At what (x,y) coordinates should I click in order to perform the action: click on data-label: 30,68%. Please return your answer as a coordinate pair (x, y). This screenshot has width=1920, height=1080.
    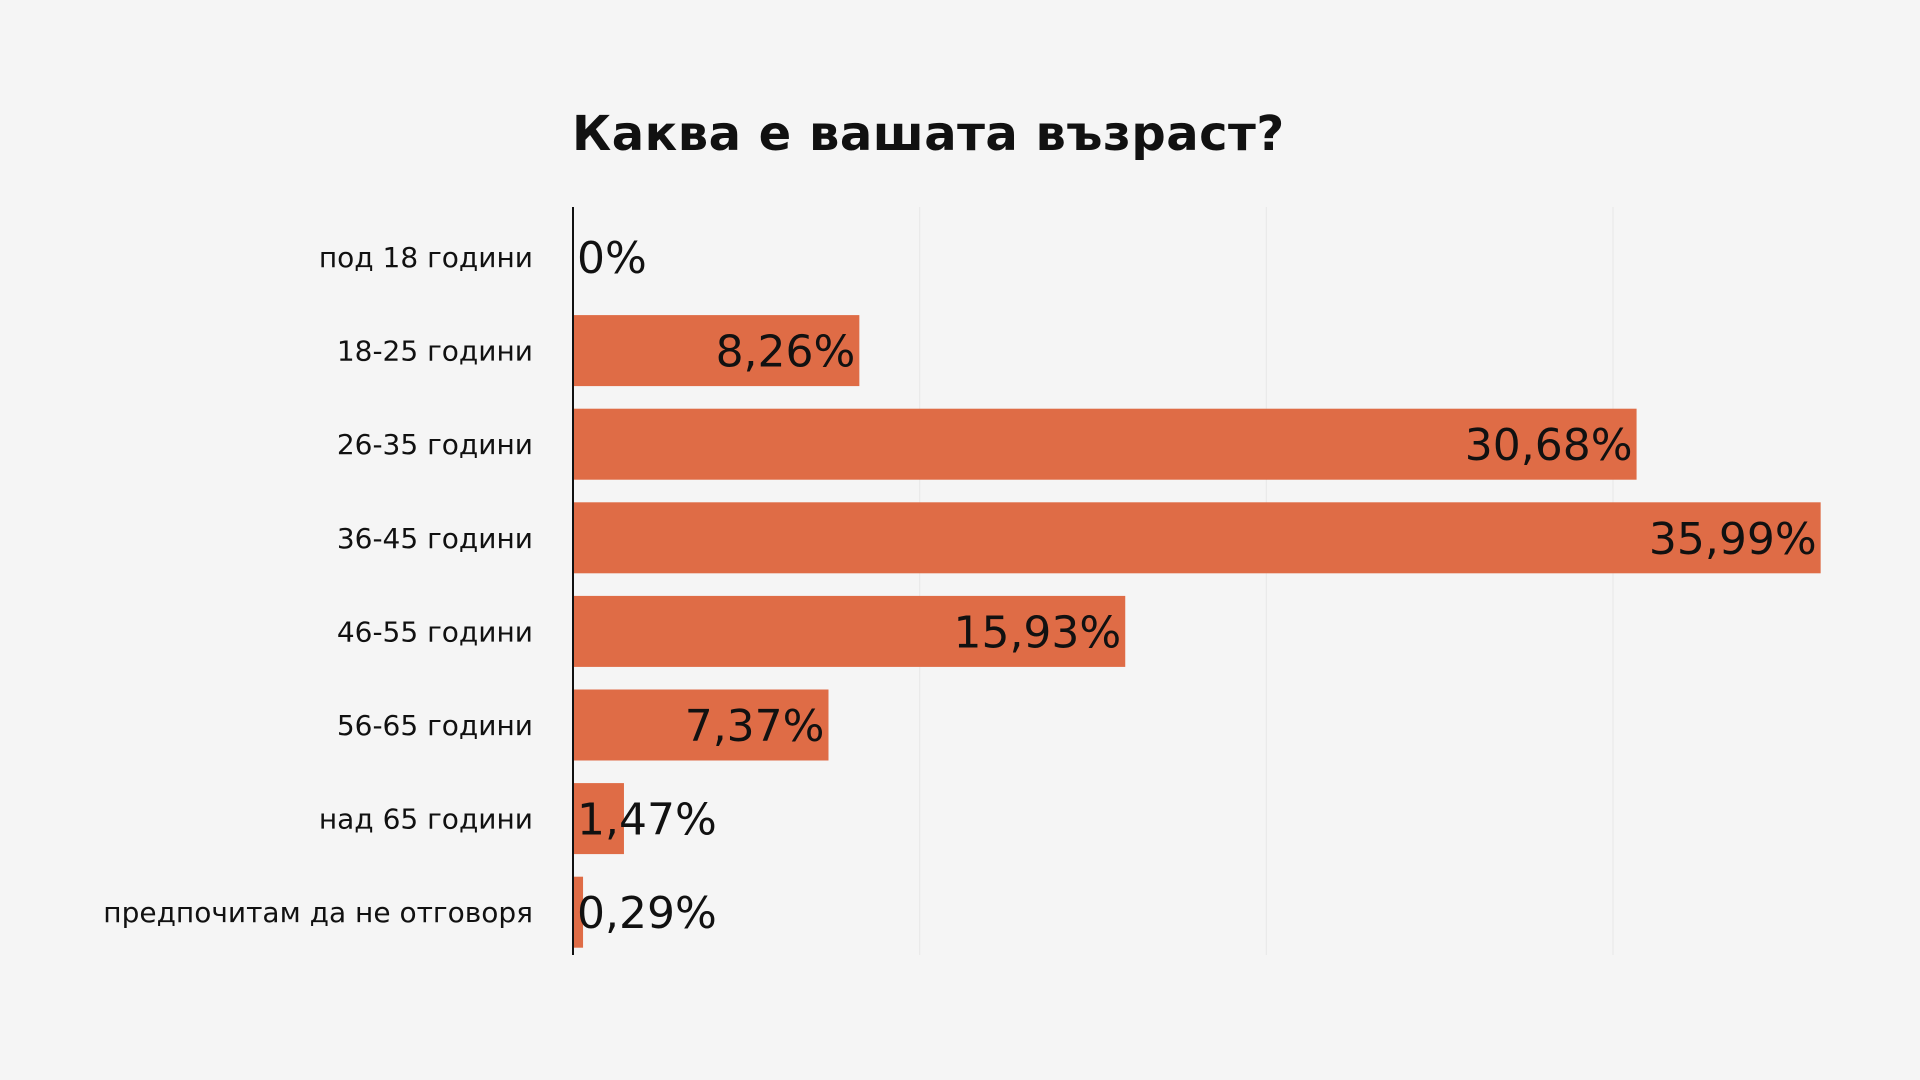
    Looking at the image, I should click on (1549, 445).